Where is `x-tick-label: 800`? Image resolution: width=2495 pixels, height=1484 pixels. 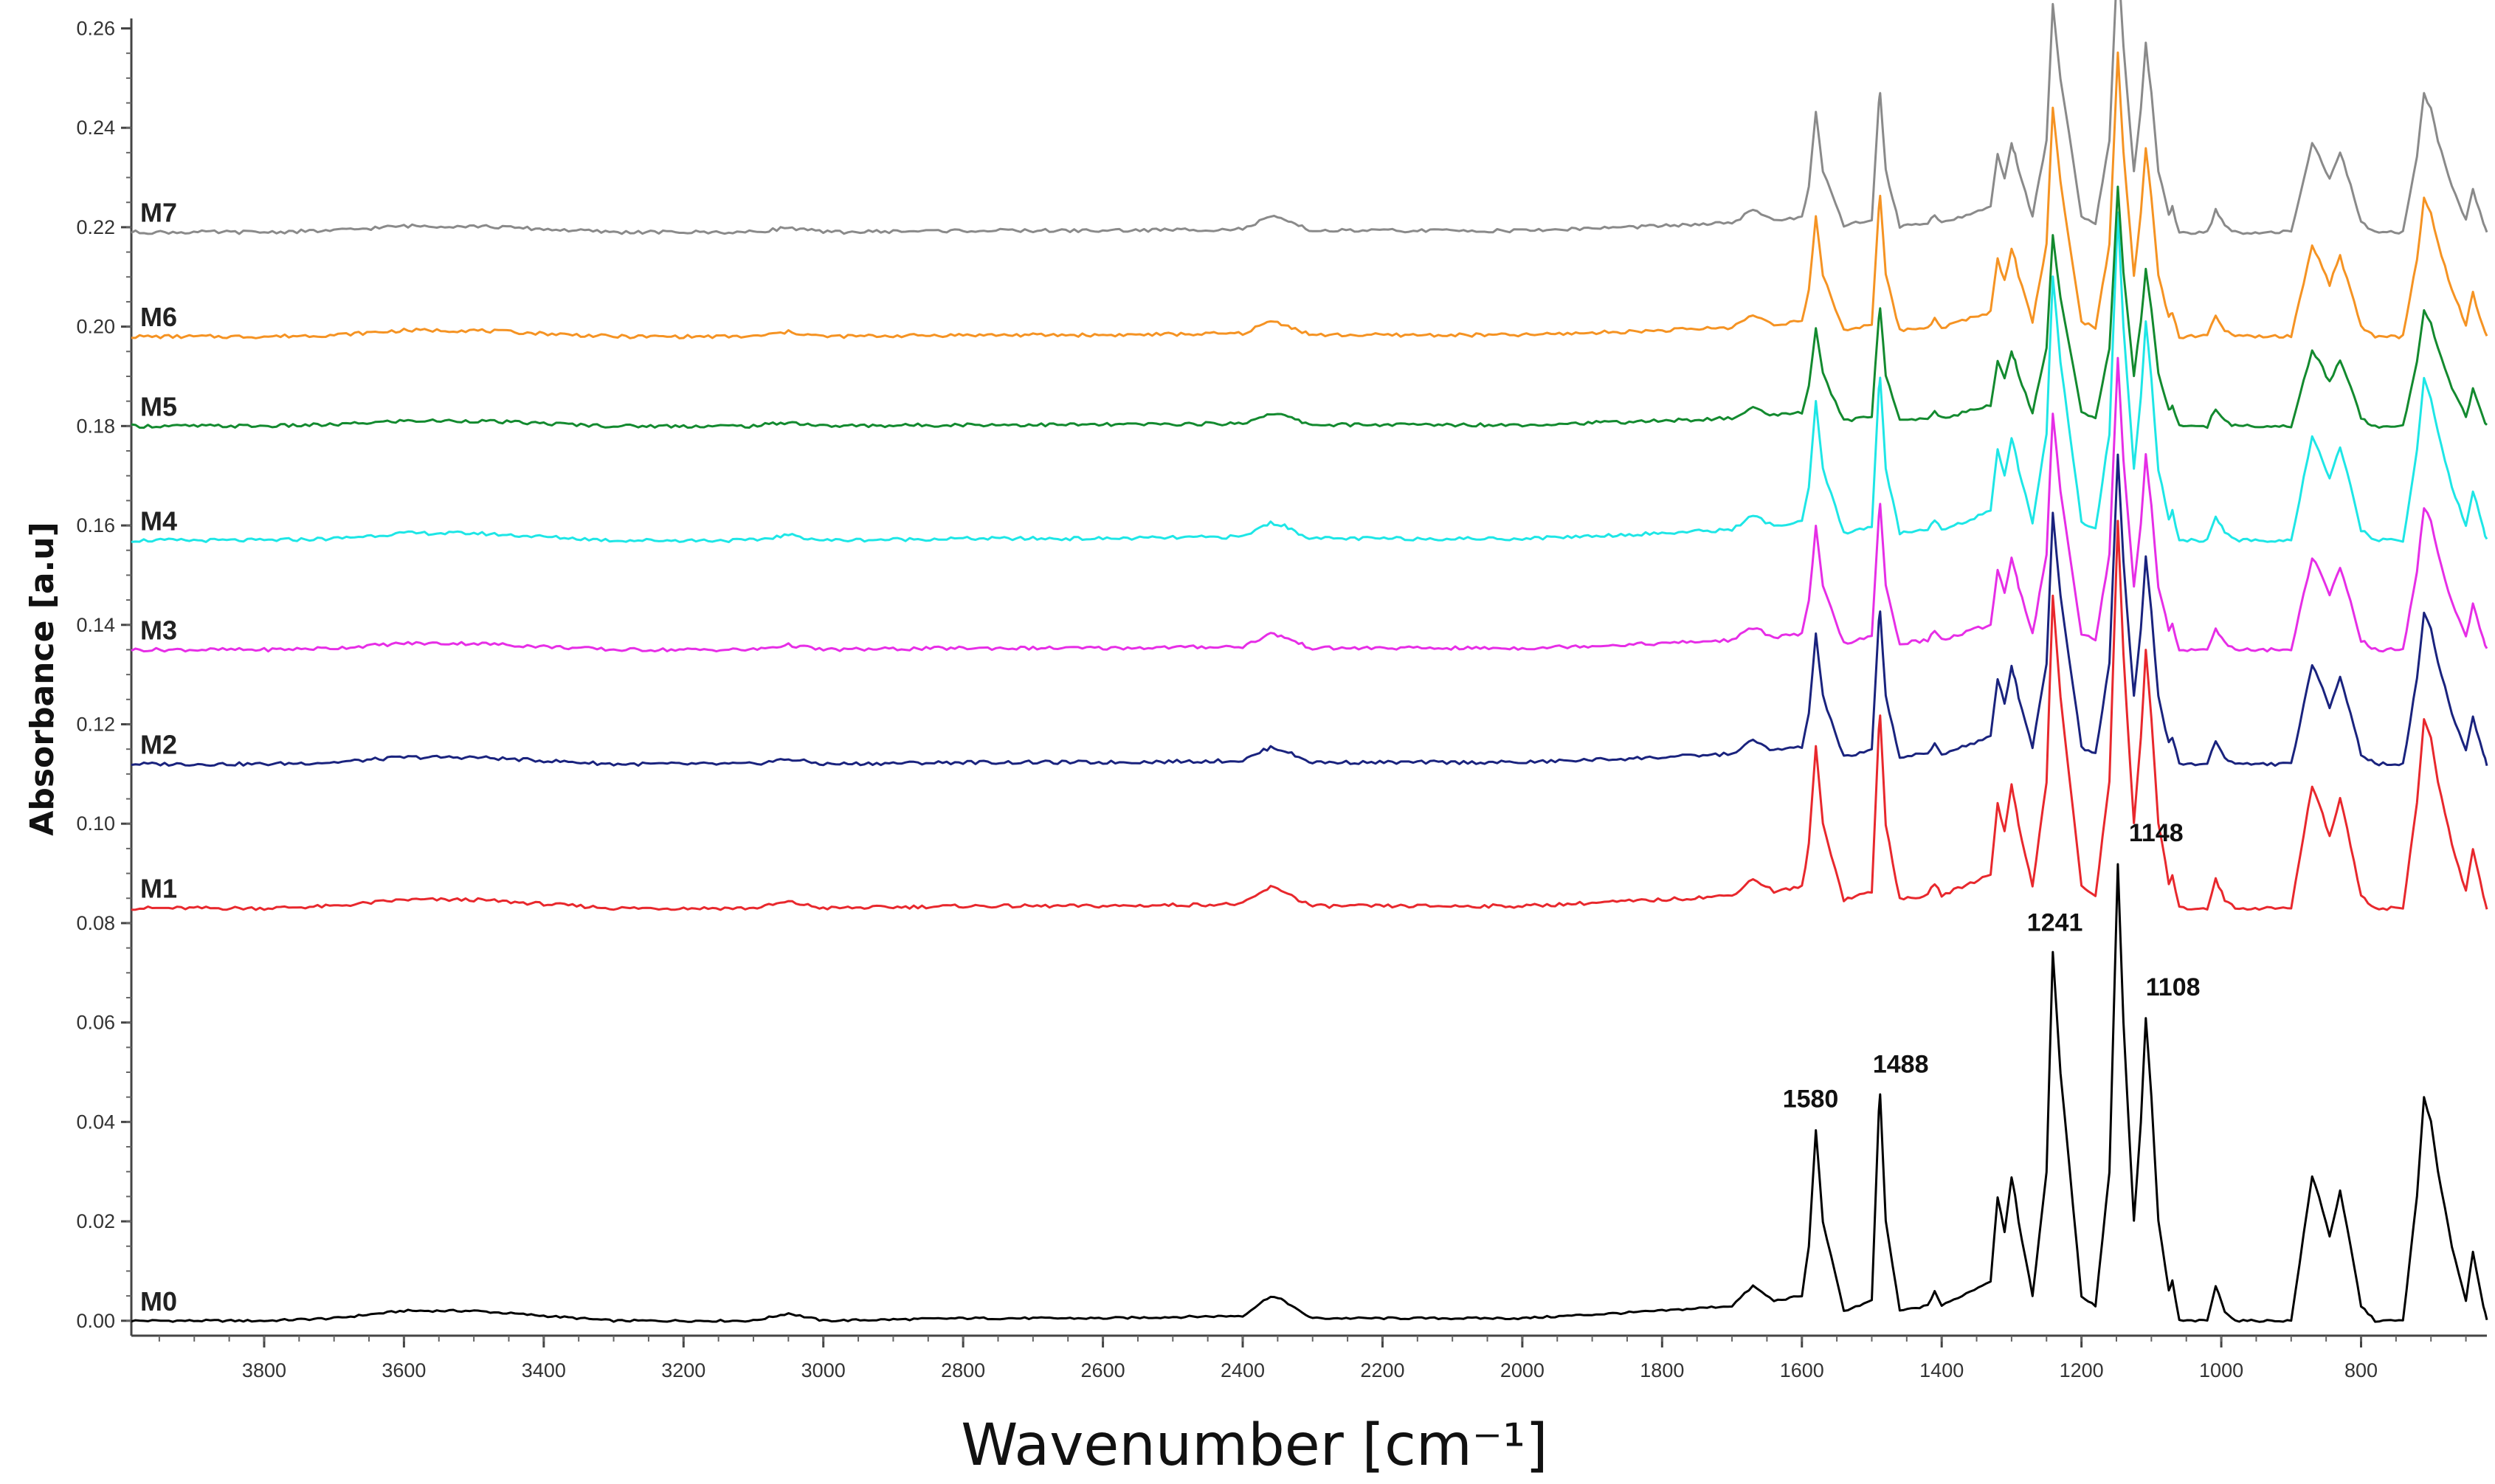 x-tick-label: 800 is located at coordinates (2361, 1370).